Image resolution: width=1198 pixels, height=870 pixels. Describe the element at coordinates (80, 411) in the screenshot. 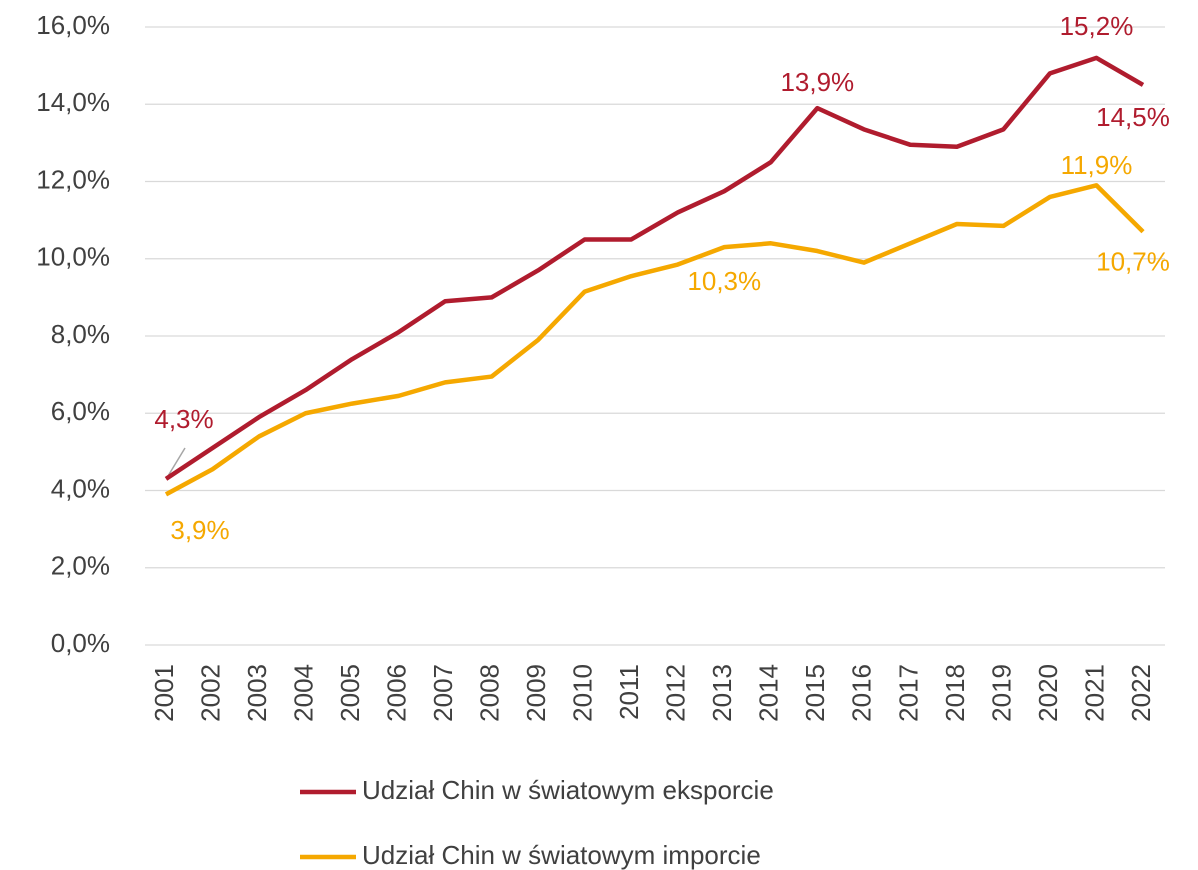

I see `y-tick-label: 6,0%` at that location.